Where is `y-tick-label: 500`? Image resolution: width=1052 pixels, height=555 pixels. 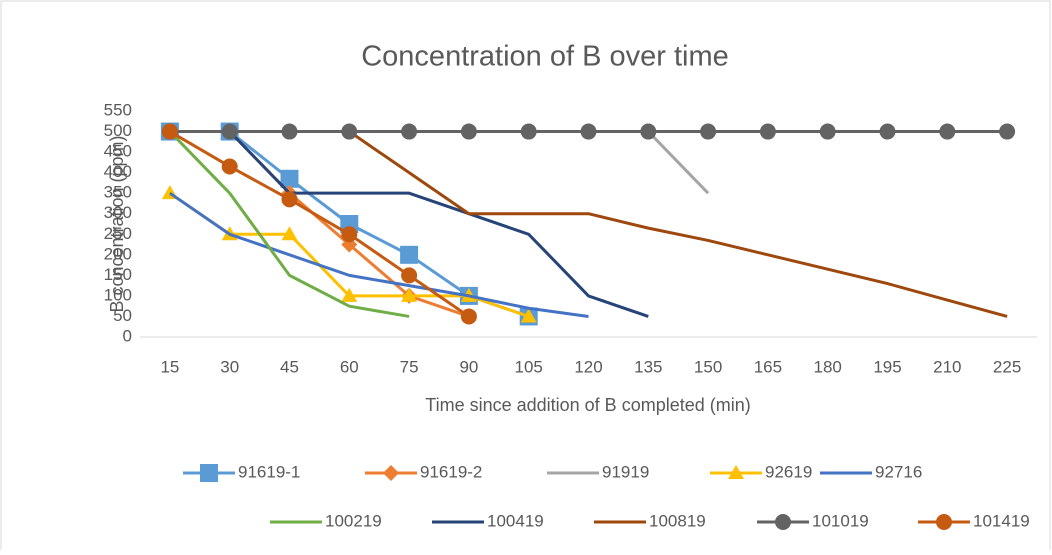 y-tick-label: 500 is located at coordinates (118, 130).